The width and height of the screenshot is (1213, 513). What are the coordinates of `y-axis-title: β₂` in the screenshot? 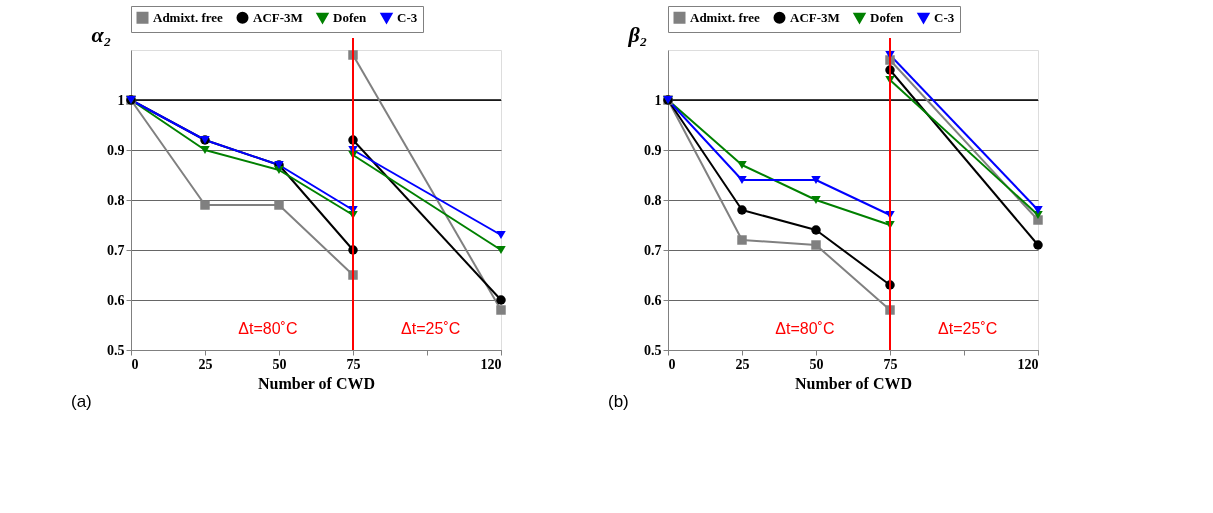 It's located at (637, 34).